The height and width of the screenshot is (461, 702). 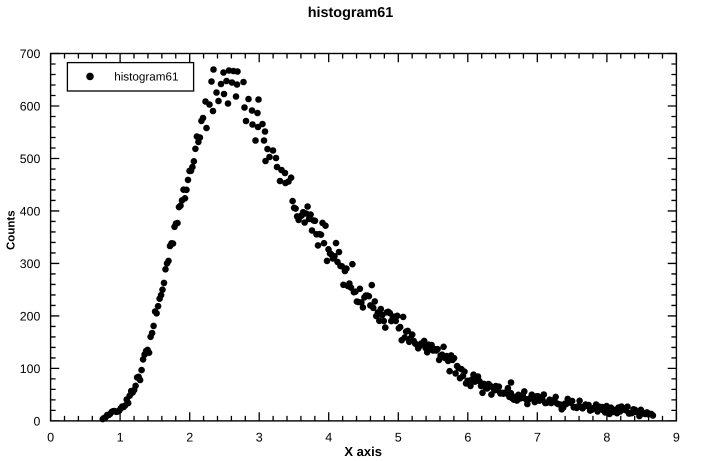 What do you see at coordinates (30, 316) in the screenshot?
I see `svg-text: 200` at bounding box center [30, 316].